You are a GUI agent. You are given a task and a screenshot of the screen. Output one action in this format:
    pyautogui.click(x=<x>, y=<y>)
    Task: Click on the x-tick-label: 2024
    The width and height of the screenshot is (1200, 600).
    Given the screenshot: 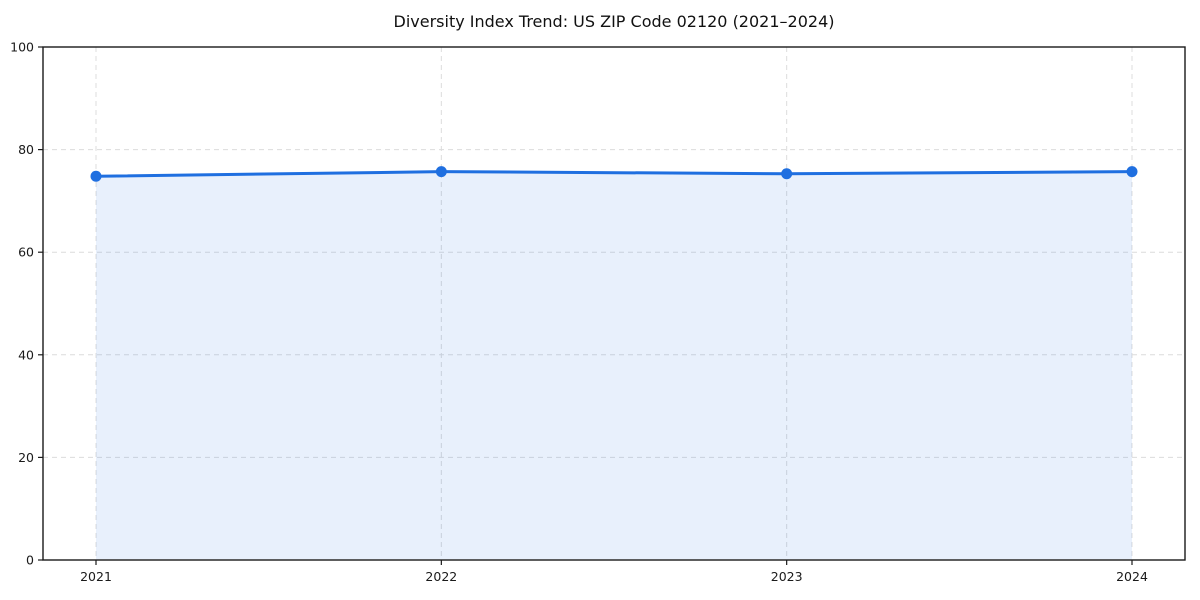 What is the action you would take?
    pyautogui.click(x=1132, y=576)
    